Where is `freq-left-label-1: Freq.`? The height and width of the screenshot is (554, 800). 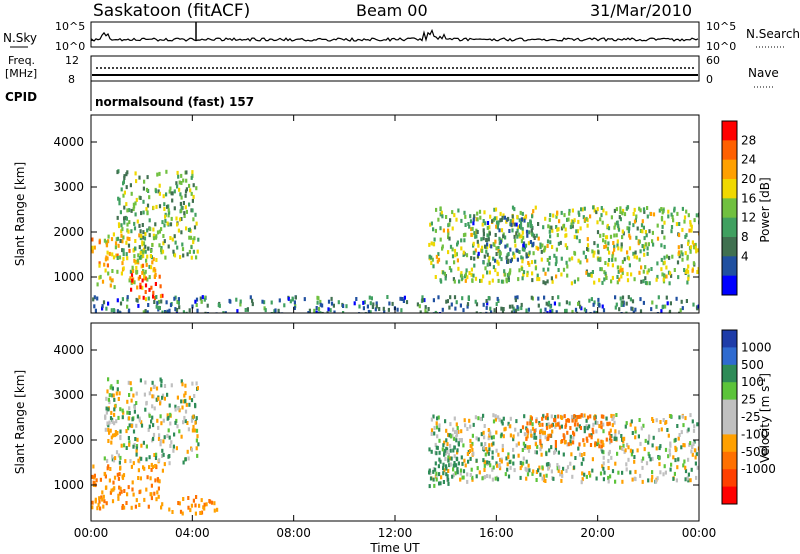
freq-left-label-1: Freq. is located at coordinates (21, 60).